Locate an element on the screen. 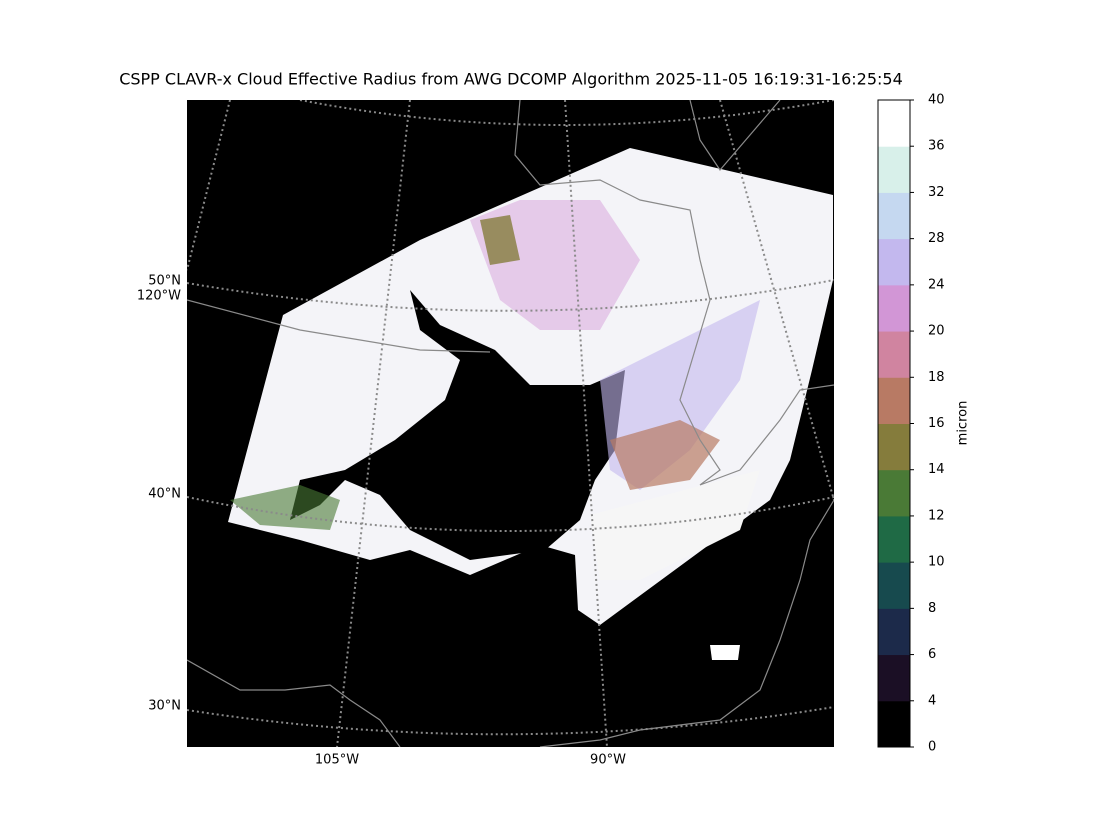  colorbar-tick-label: 4 is located at coordinates (932, 700).